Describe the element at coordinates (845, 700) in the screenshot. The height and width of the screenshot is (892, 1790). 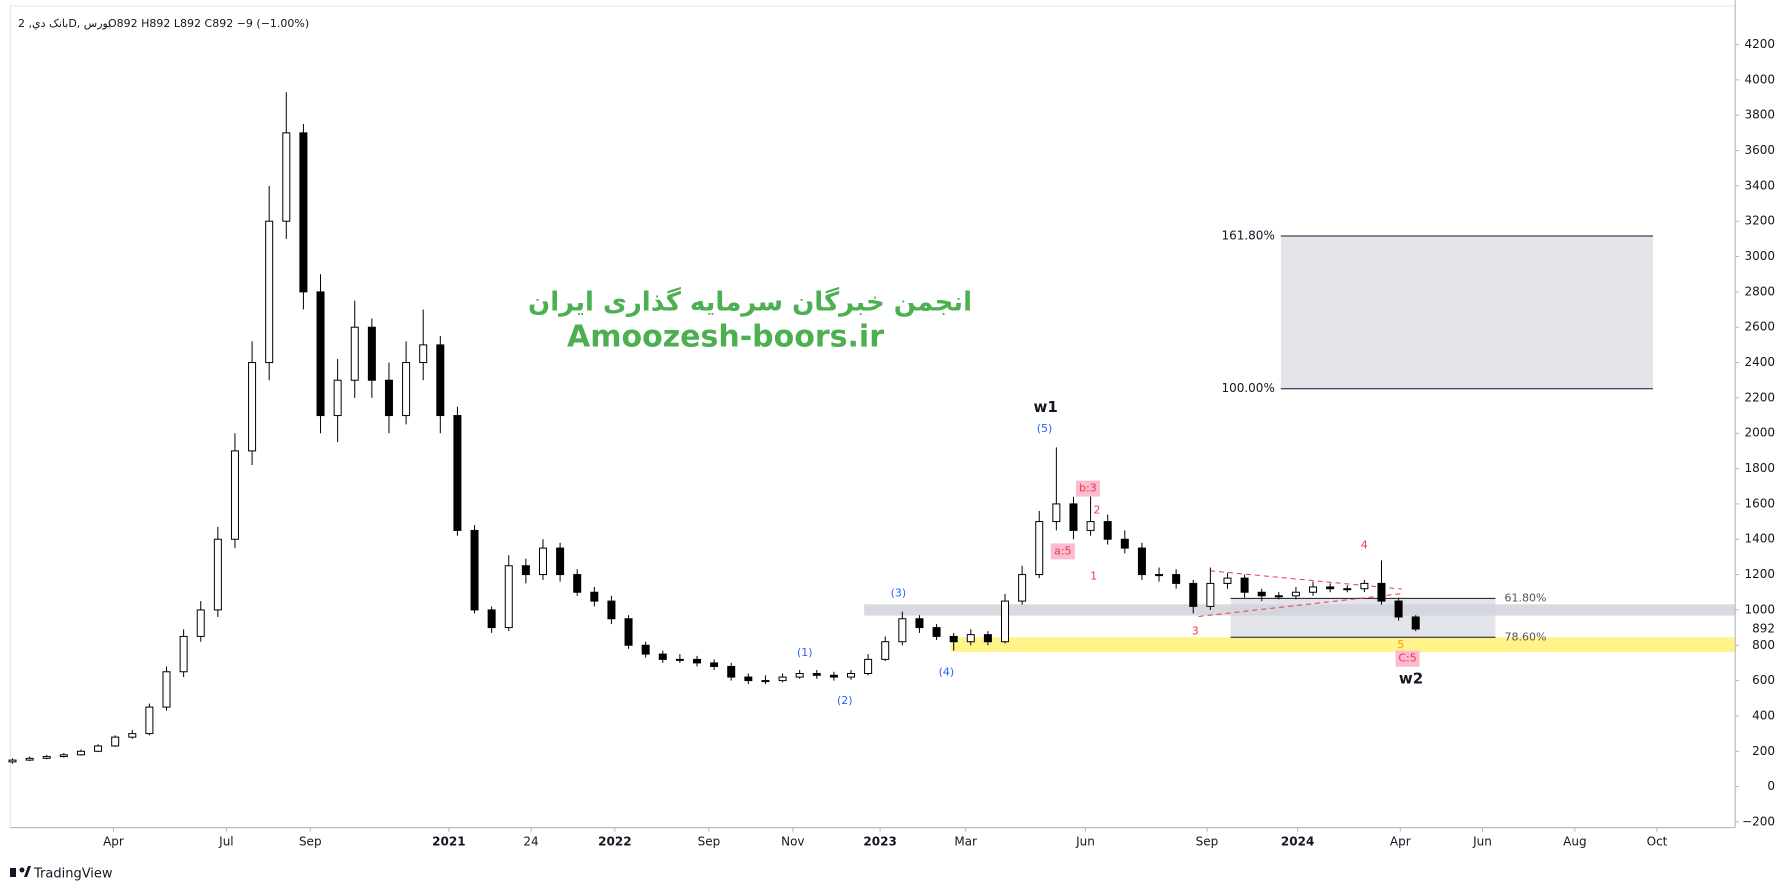
I see `wave-label: (2)` at that location.